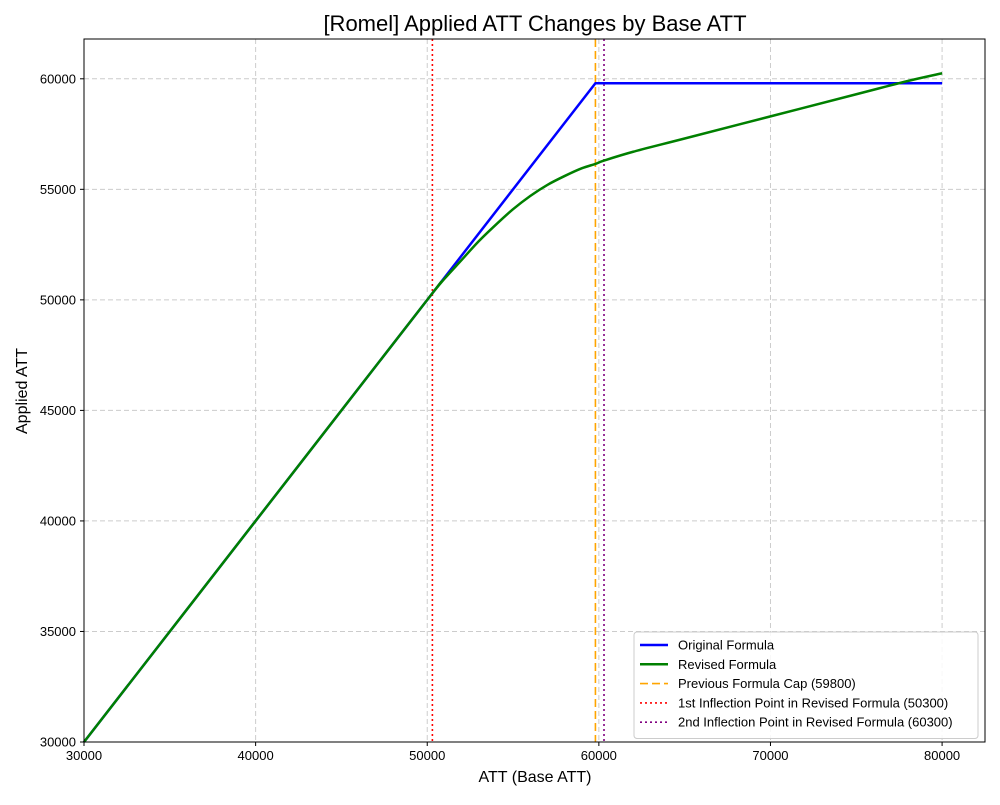 The height and width of the screenshot is (805, 1000). Describe the element at coordinates (58, 520) in the screenshot. I see `y-tick-label: 40000` at that location.